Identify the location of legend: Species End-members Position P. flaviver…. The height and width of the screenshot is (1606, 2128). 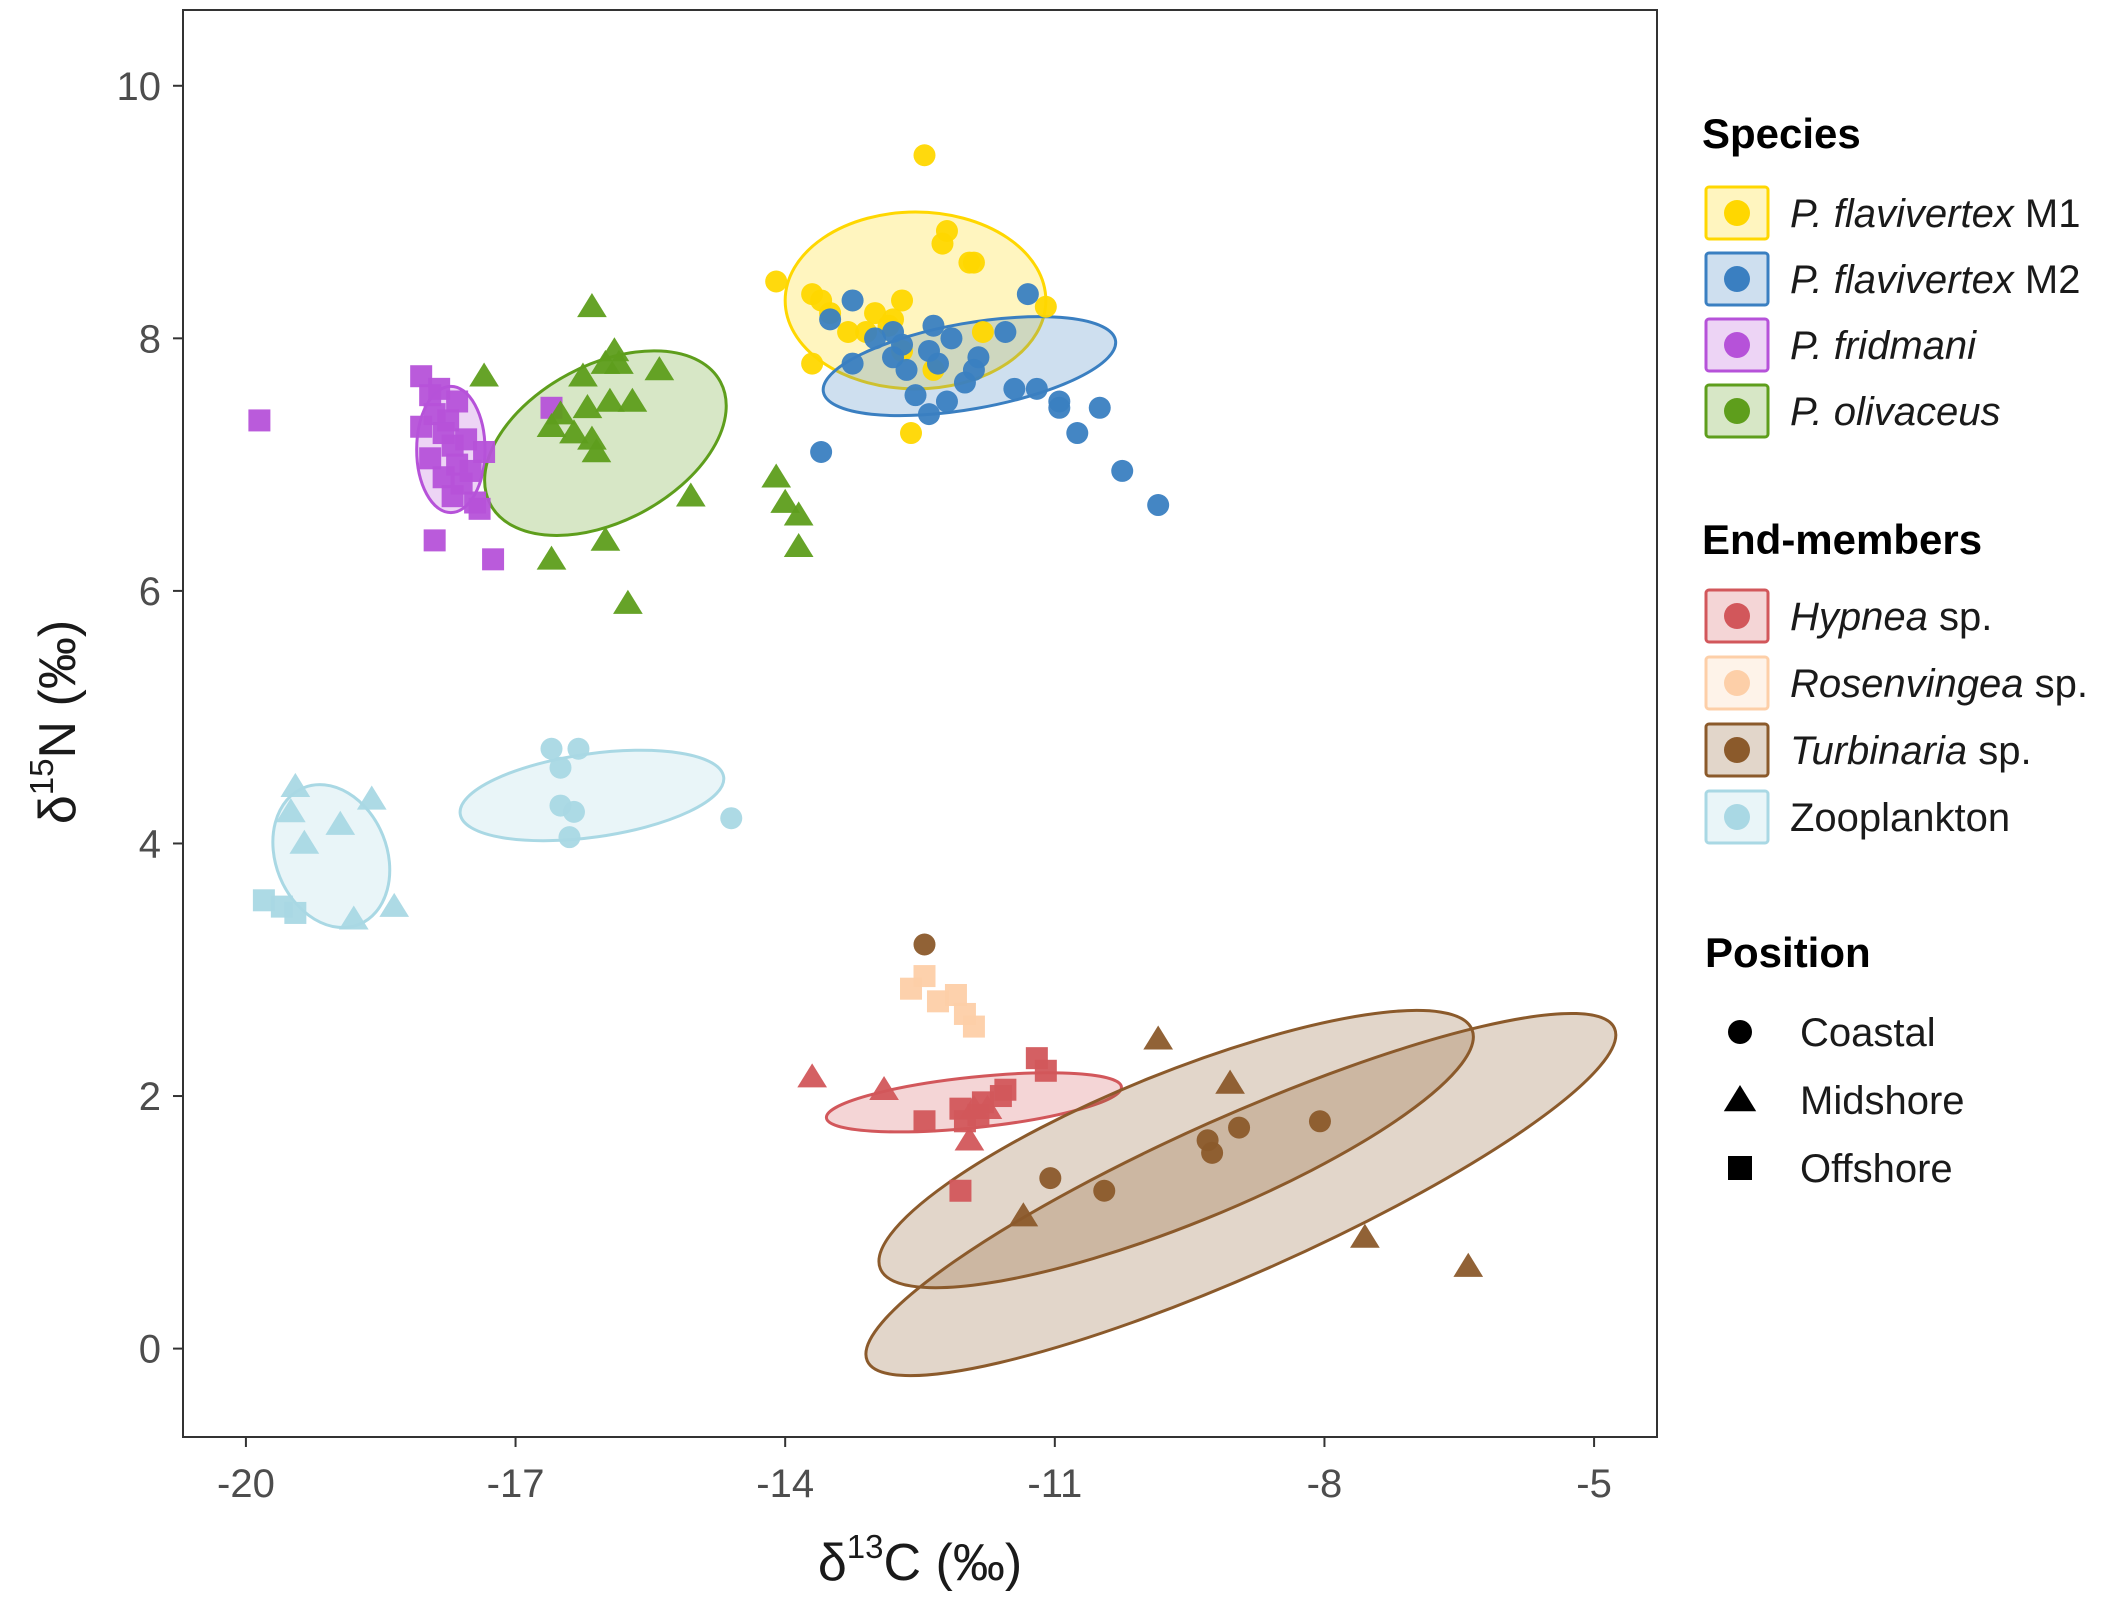
(1895, 650).